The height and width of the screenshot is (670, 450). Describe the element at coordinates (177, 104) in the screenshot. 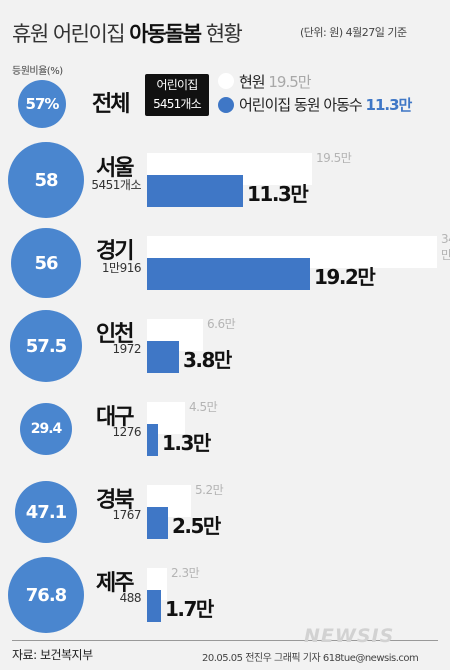

I see `legend-box-line2: 5451개소` at that location.